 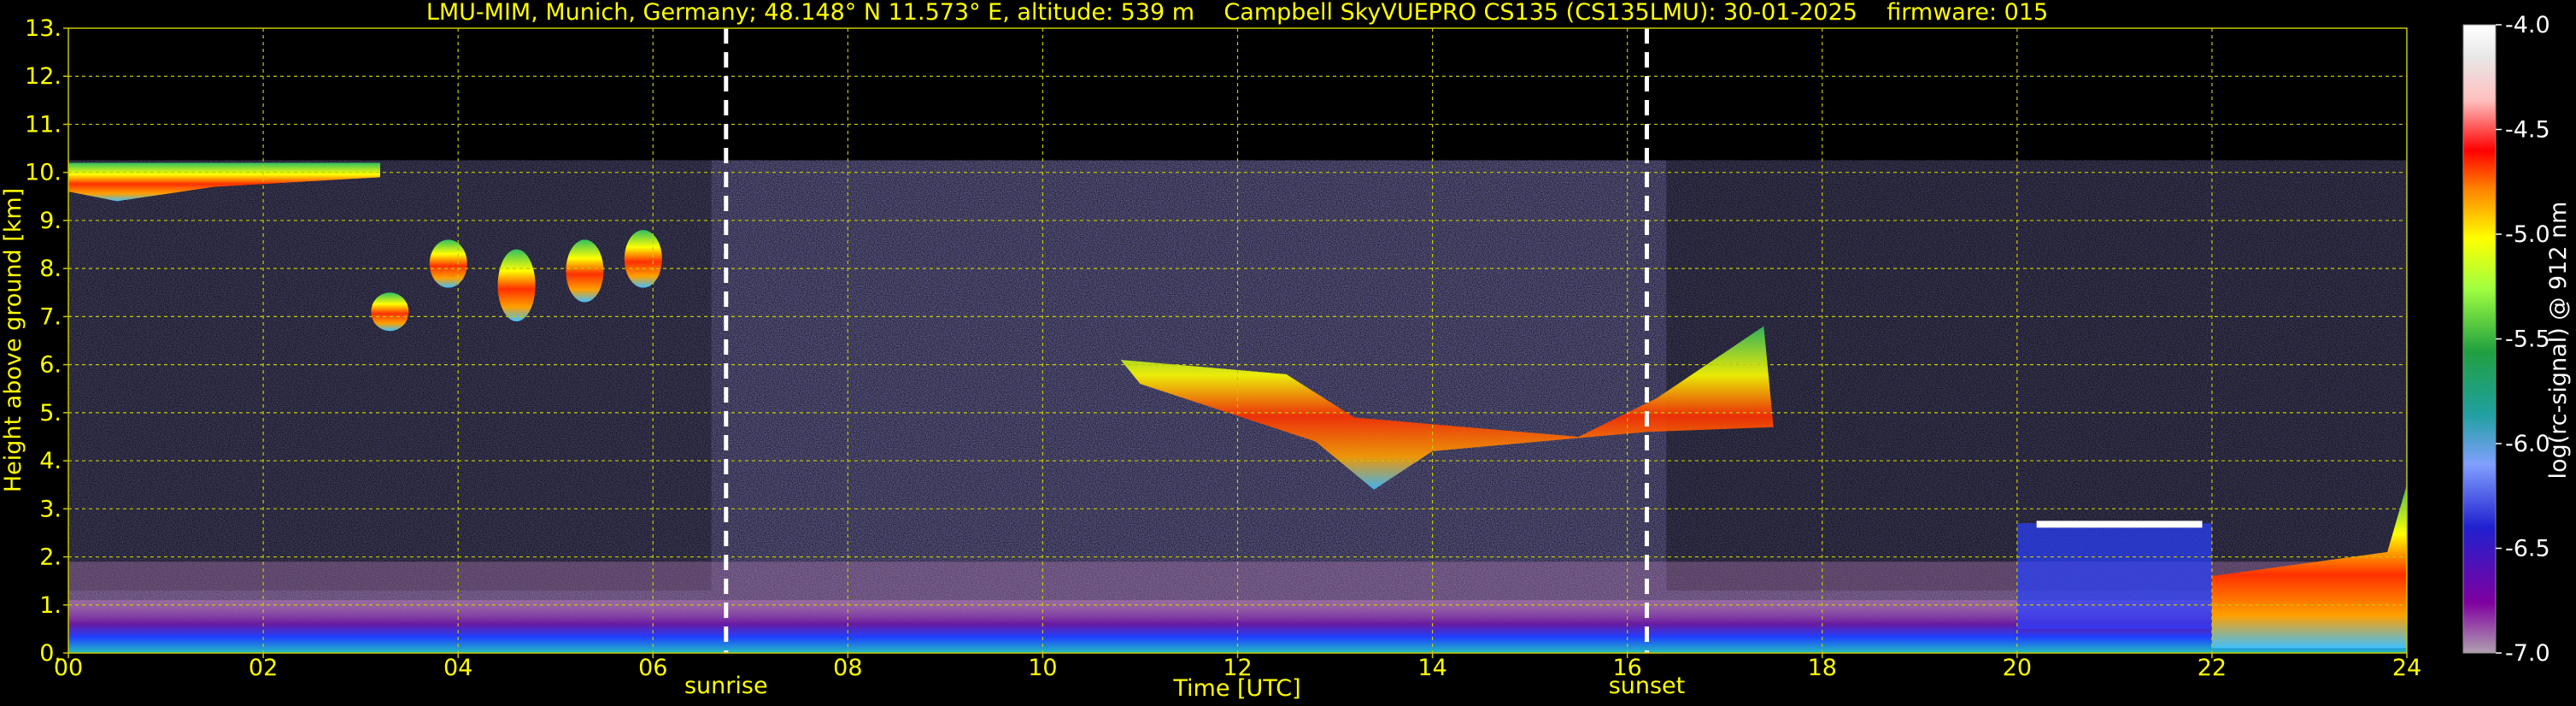 I want to click on y-tick-labels: 0. 1. 2. 3. 4. 5. 6. 7. 8. 9. 10. 11. 12. 13., so click(x=46, y=341).